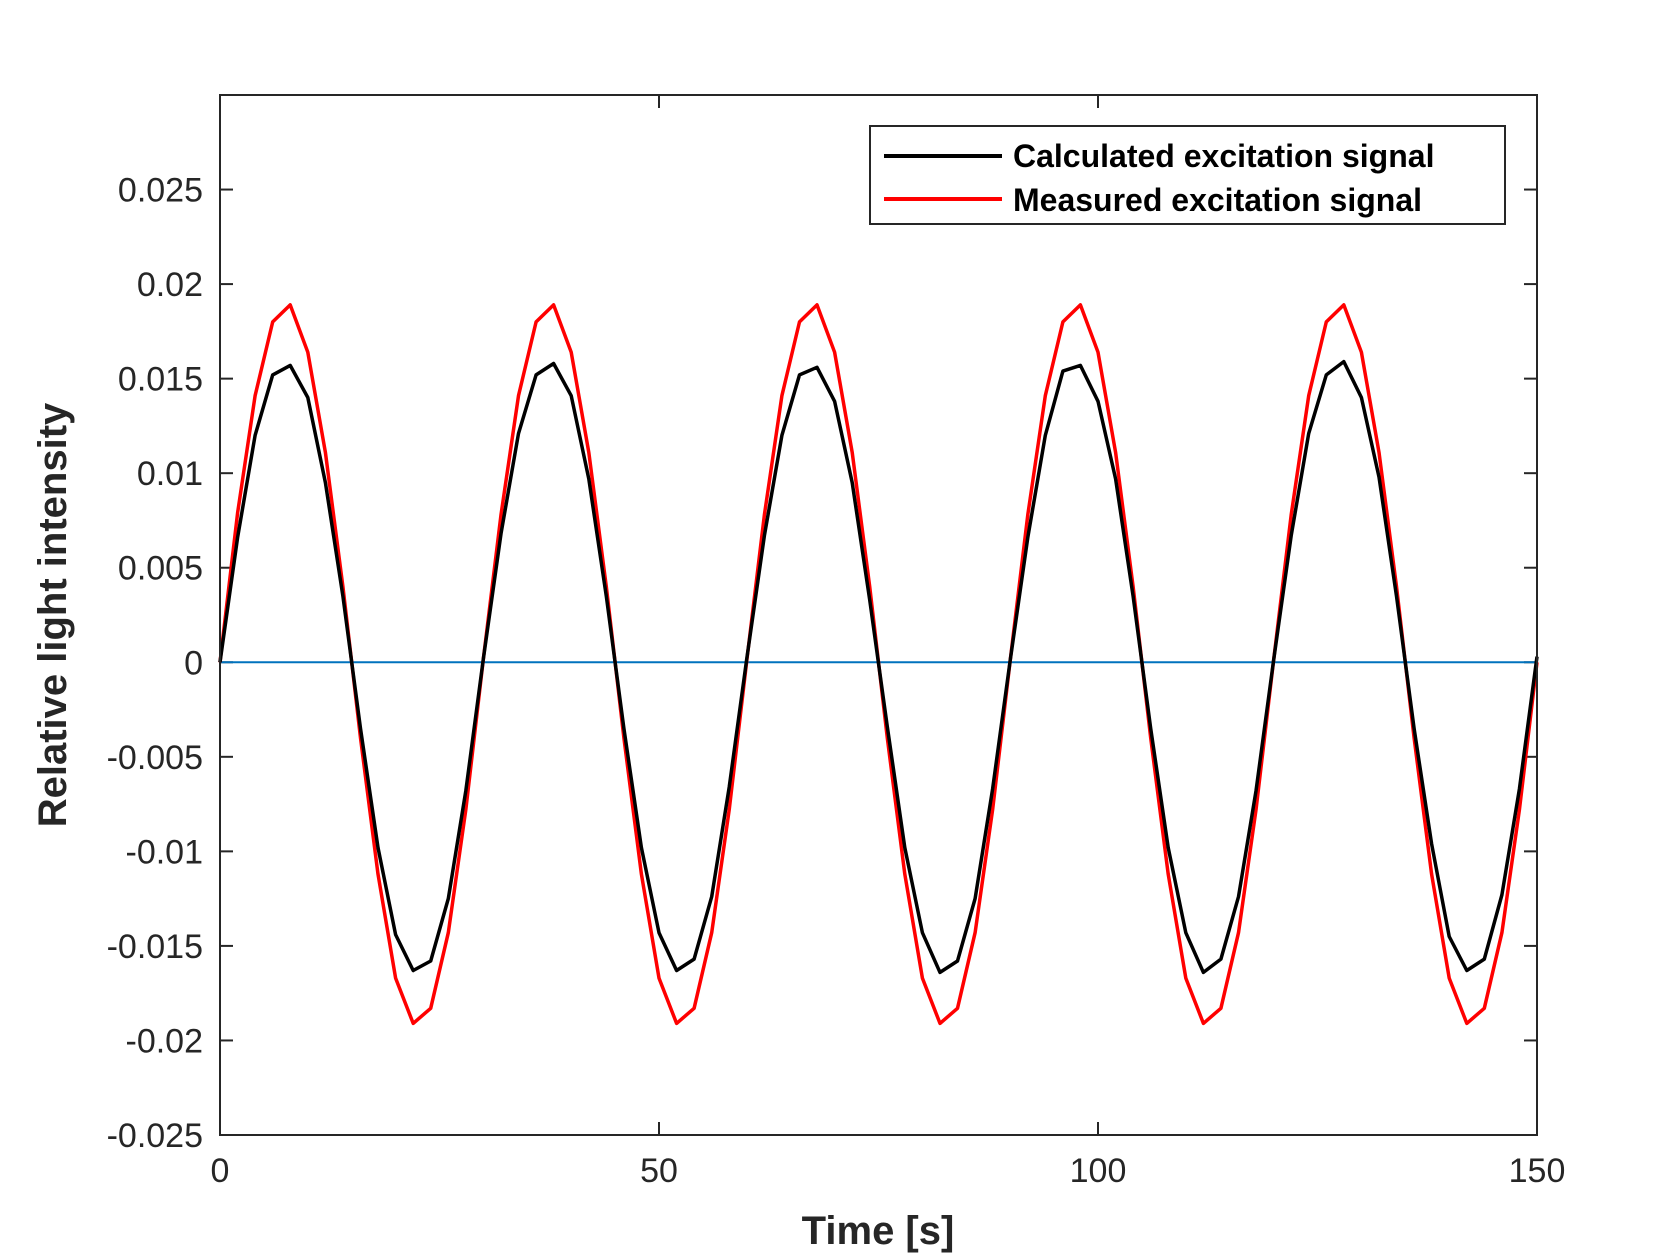 This screenshot has height=1260, width=1680. Describe the element at coordinates (170, 285) in the screenshot. I see `y-tick-label: 0.02` at that location.